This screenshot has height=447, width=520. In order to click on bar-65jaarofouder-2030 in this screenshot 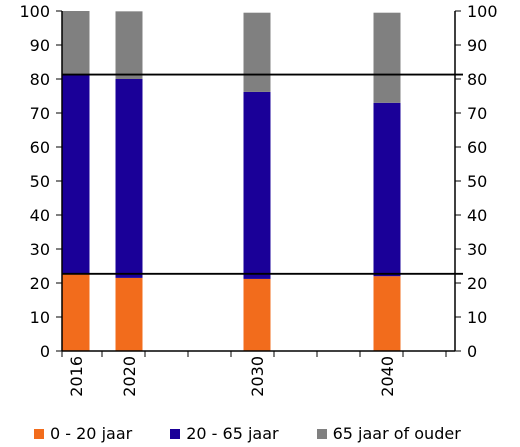, I will do `click(257, 52)`.